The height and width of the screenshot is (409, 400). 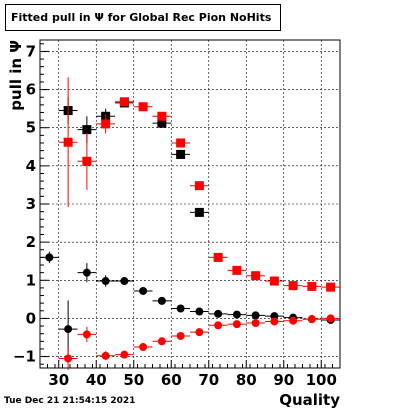 What do you see at coordinates (31, 166) in the screenshot?
I see `y-tick-label: 4` at bounding box center [31, 166].